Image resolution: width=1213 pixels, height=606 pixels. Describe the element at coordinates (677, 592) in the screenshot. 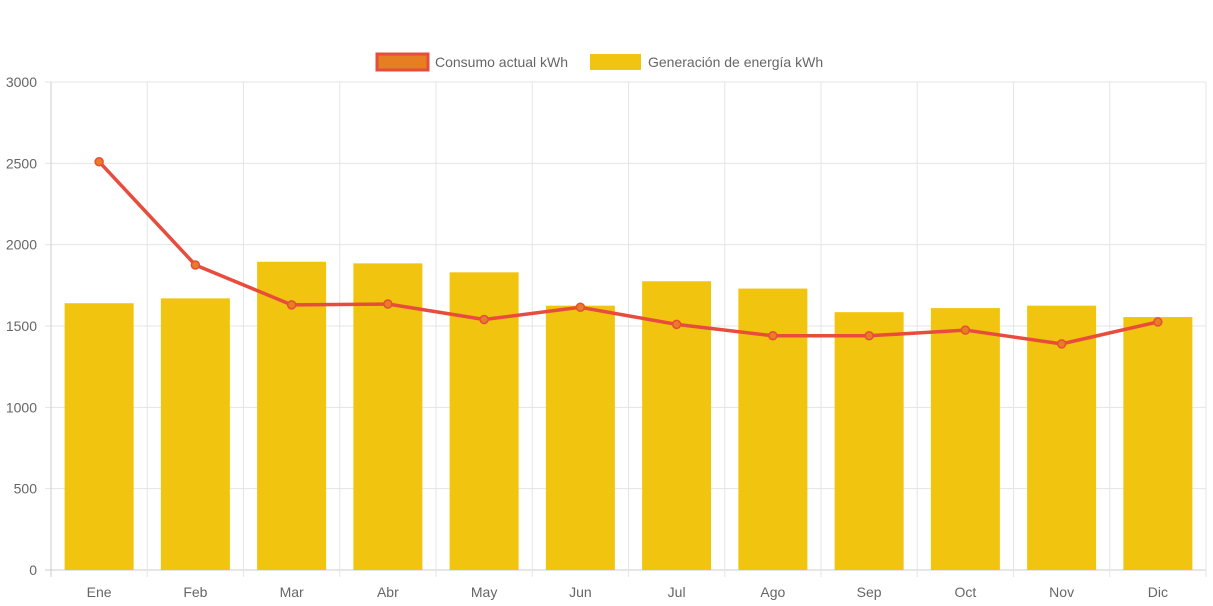

I see `x-tick-label: Jul` at that location.